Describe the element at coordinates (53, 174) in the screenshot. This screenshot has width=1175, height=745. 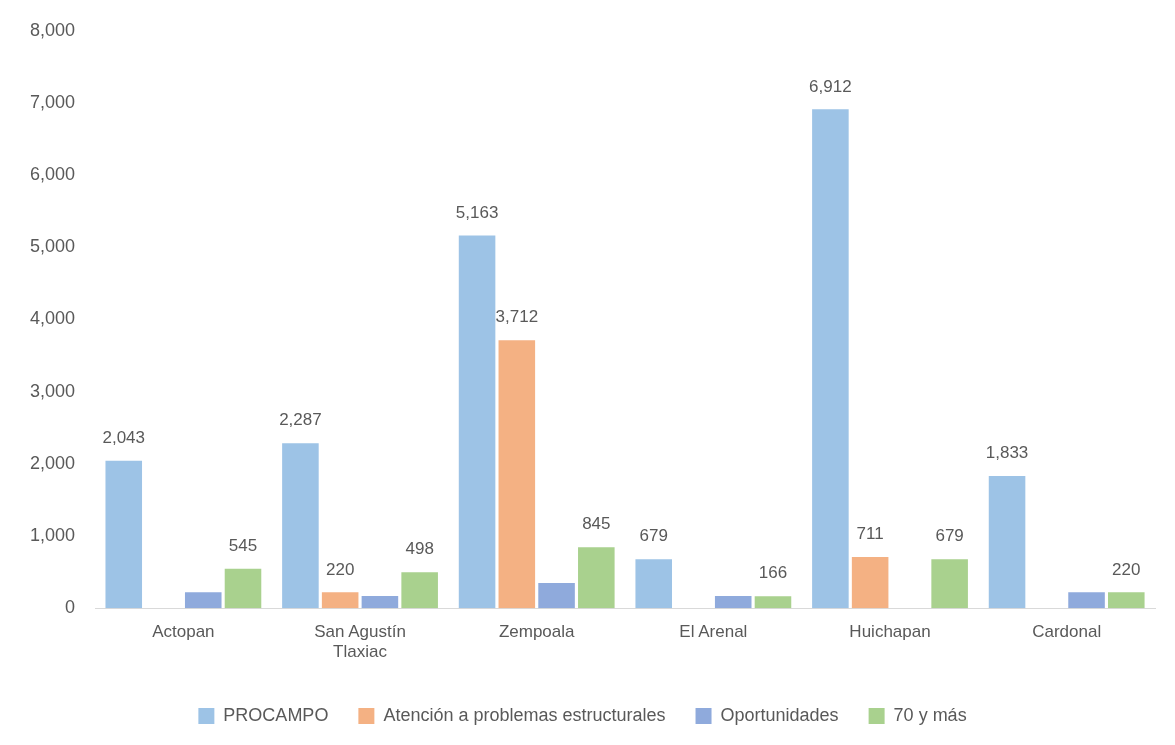
I see `y-tick-label: 6,000` at that location.